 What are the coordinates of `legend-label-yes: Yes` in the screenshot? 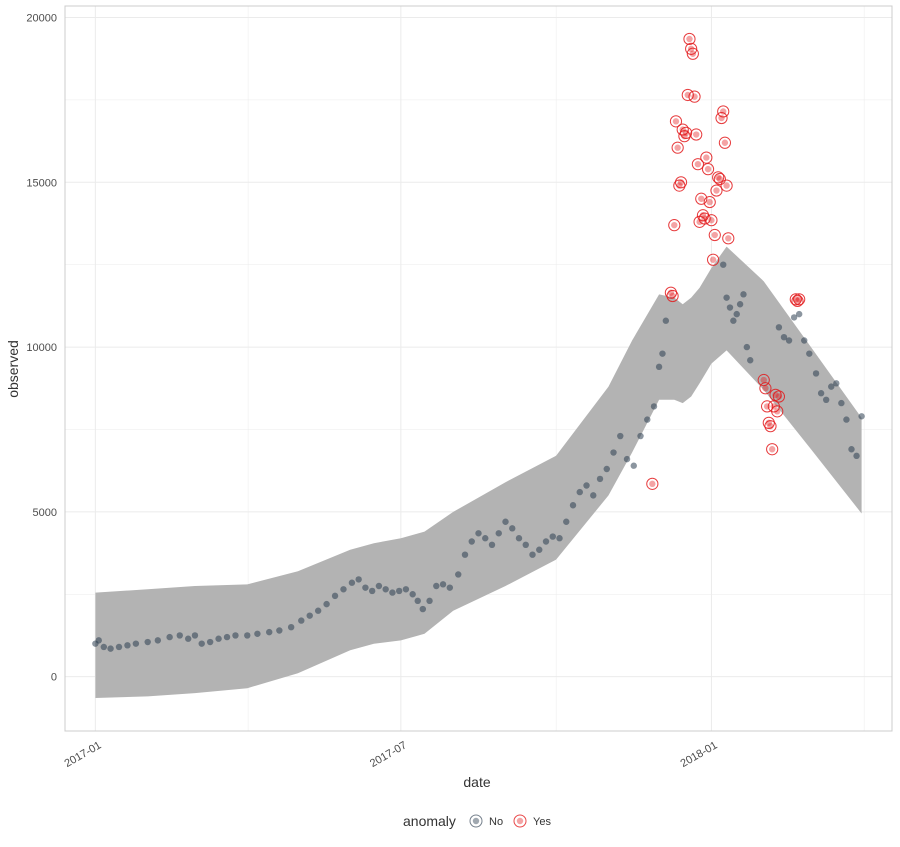 It's located at (542, 822).